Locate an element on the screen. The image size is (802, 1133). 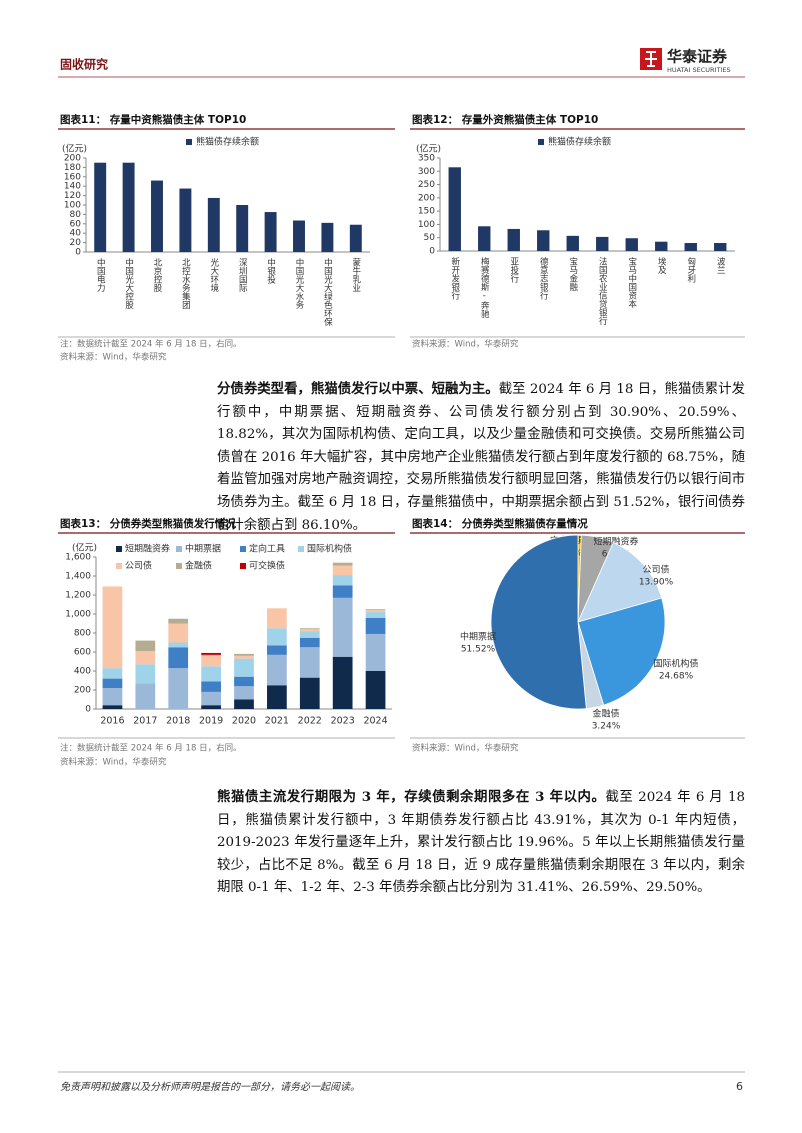
y-tick-label: 200 is located at coordinates (426, 198).